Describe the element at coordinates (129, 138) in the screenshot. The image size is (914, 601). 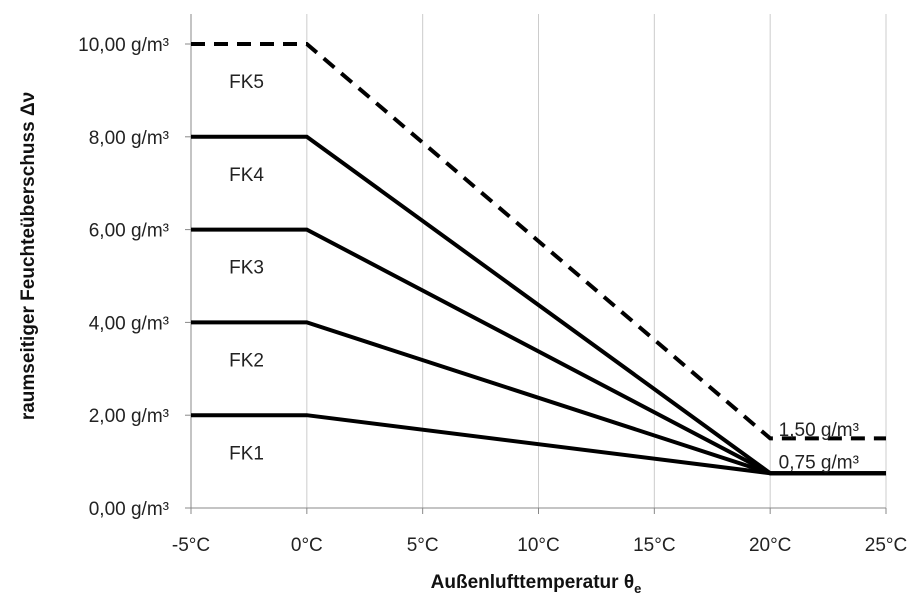
I see `y-tick-label: 8,00 g/m³` at that location.